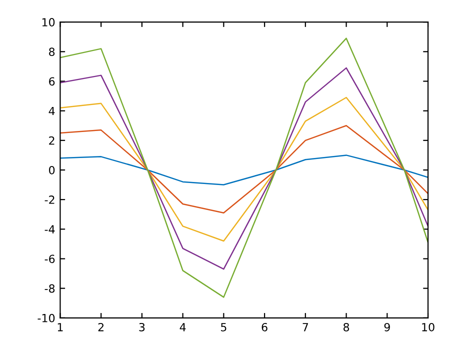 The width and height of the screenshot is (474, 356). I want to click on x-tick-label: 5, so click(223, 327).